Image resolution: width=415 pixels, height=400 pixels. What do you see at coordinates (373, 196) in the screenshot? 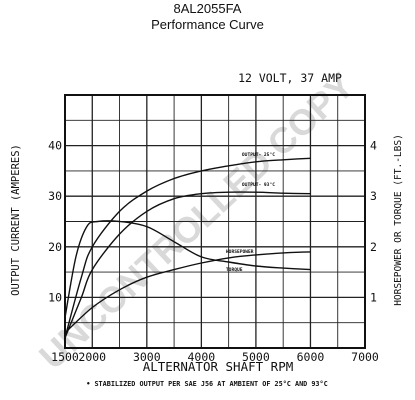
I see `y-right-tick-label: 3` at bounding box center [373, 196].